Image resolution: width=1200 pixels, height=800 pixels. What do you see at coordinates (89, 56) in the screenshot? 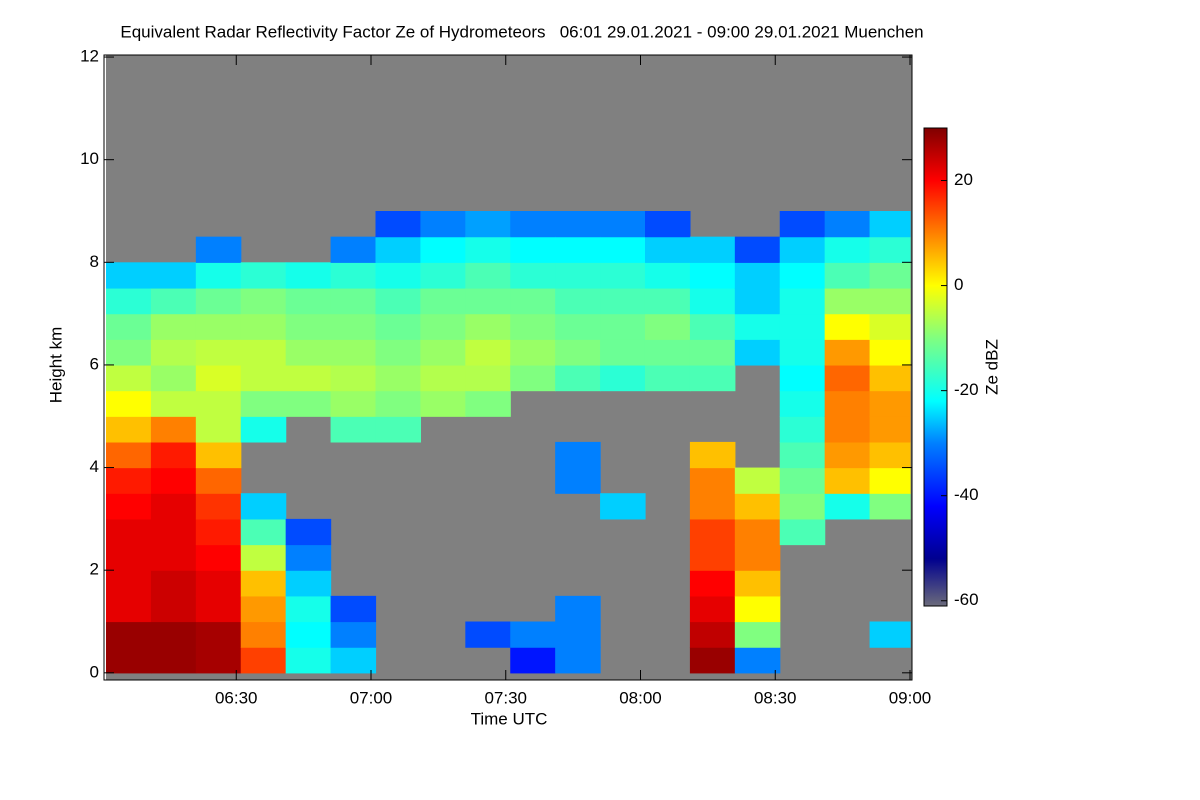
I see `y-tick-label: 12` at bounding box center [89, 56].